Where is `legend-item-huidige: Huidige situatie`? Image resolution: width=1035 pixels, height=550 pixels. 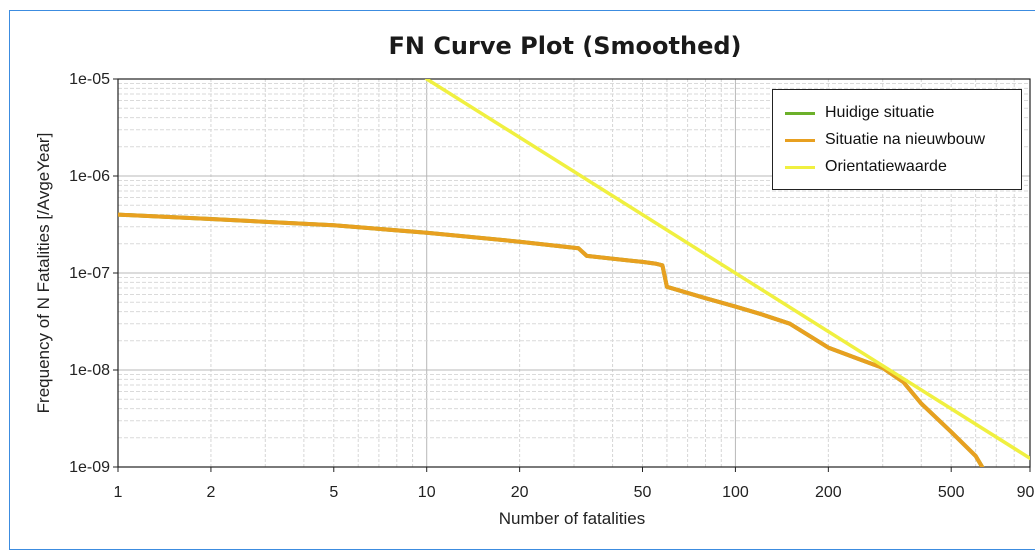
legend-item-huidige: Huidige situatie is located at coordinates (859, 113).